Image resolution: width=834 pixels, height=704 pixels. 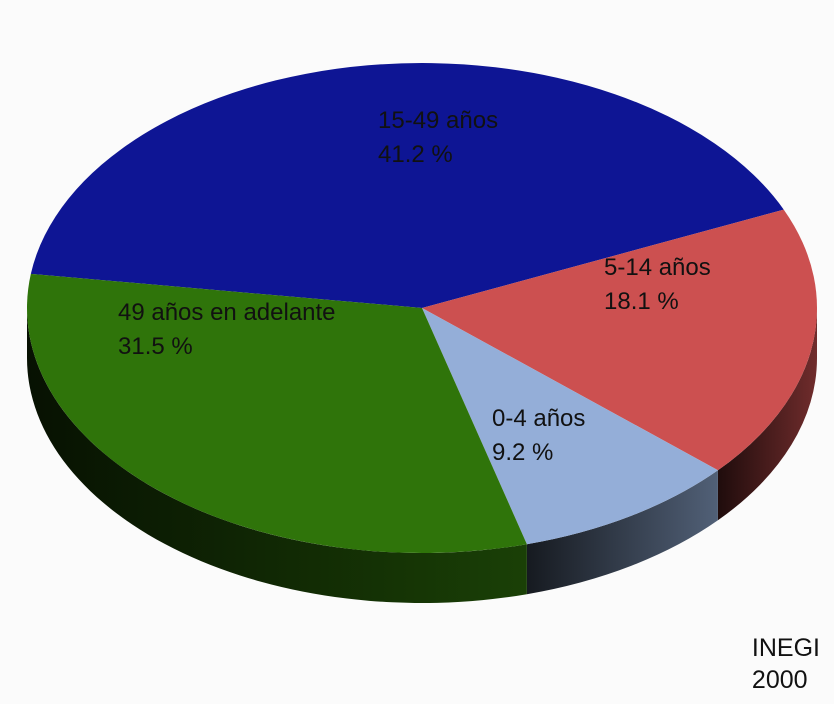 What do you see at coordinates (779, 680) in the screenshot?
I see `source-year: 2000` at bounding box center [779, 680].